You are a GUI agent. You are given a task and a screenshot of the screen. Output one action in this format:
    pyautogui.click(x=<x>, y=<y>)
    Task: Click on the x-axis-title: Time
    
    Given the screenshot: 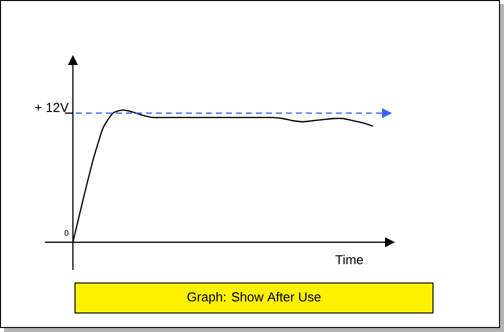 What is the action you would take?
    pyautogui.click(x=349, y=259)
    